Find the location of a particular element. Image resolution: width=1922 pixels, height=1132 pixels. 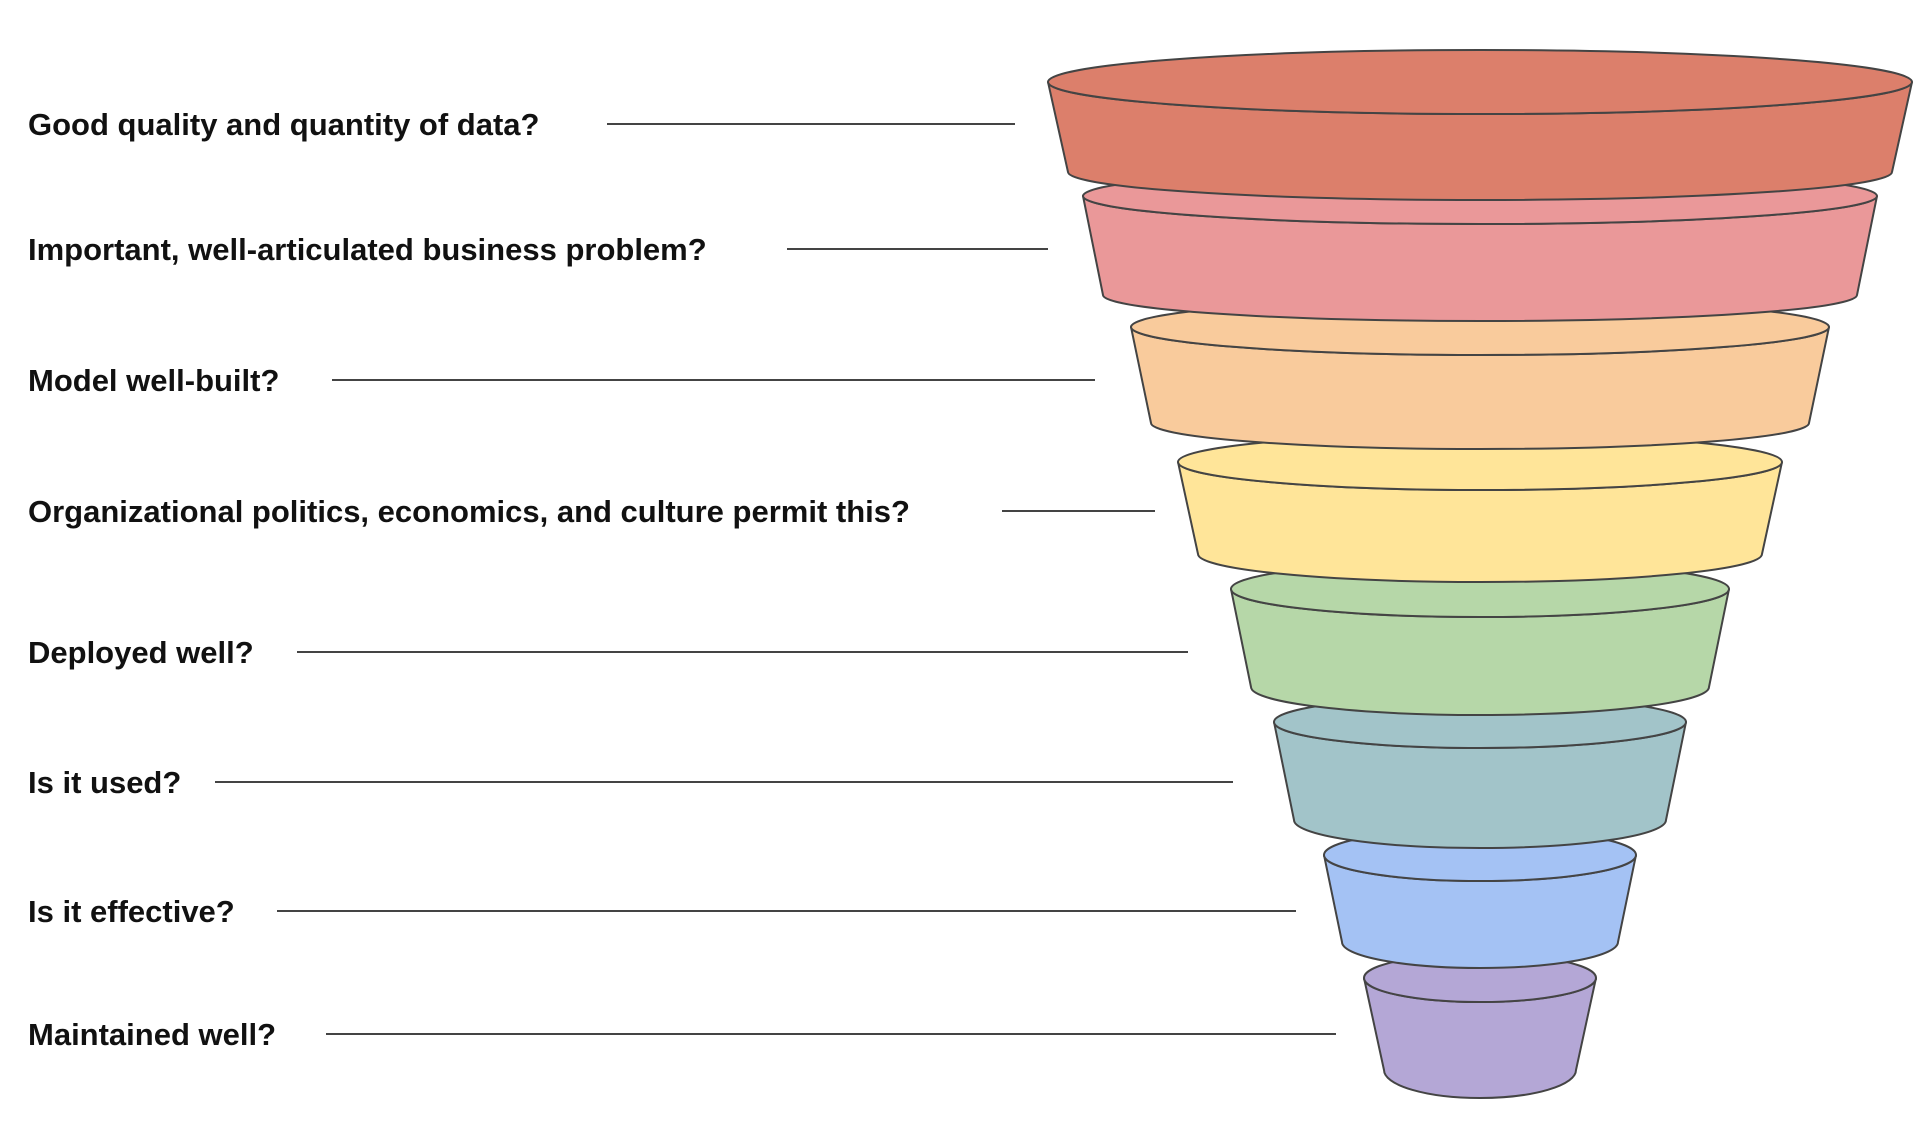

stage-label: Model well-built? is located at coordinates (153, 380).